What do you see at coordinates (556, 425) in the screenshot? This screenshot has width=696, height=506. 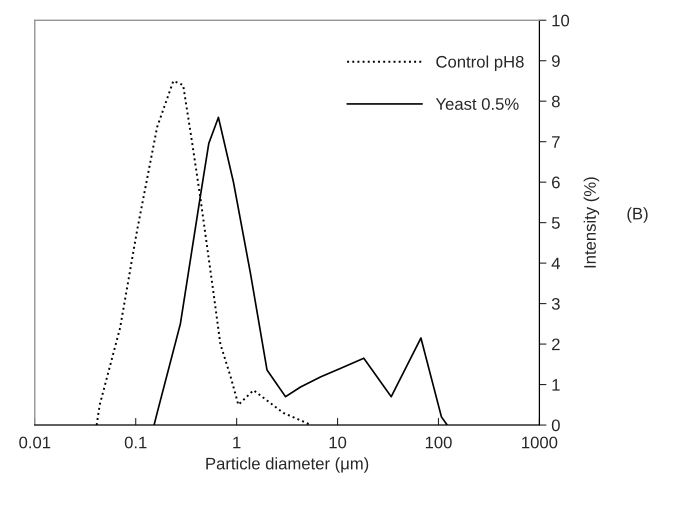 I see `y-tick-label: 0` at bounding box center [556, 425].